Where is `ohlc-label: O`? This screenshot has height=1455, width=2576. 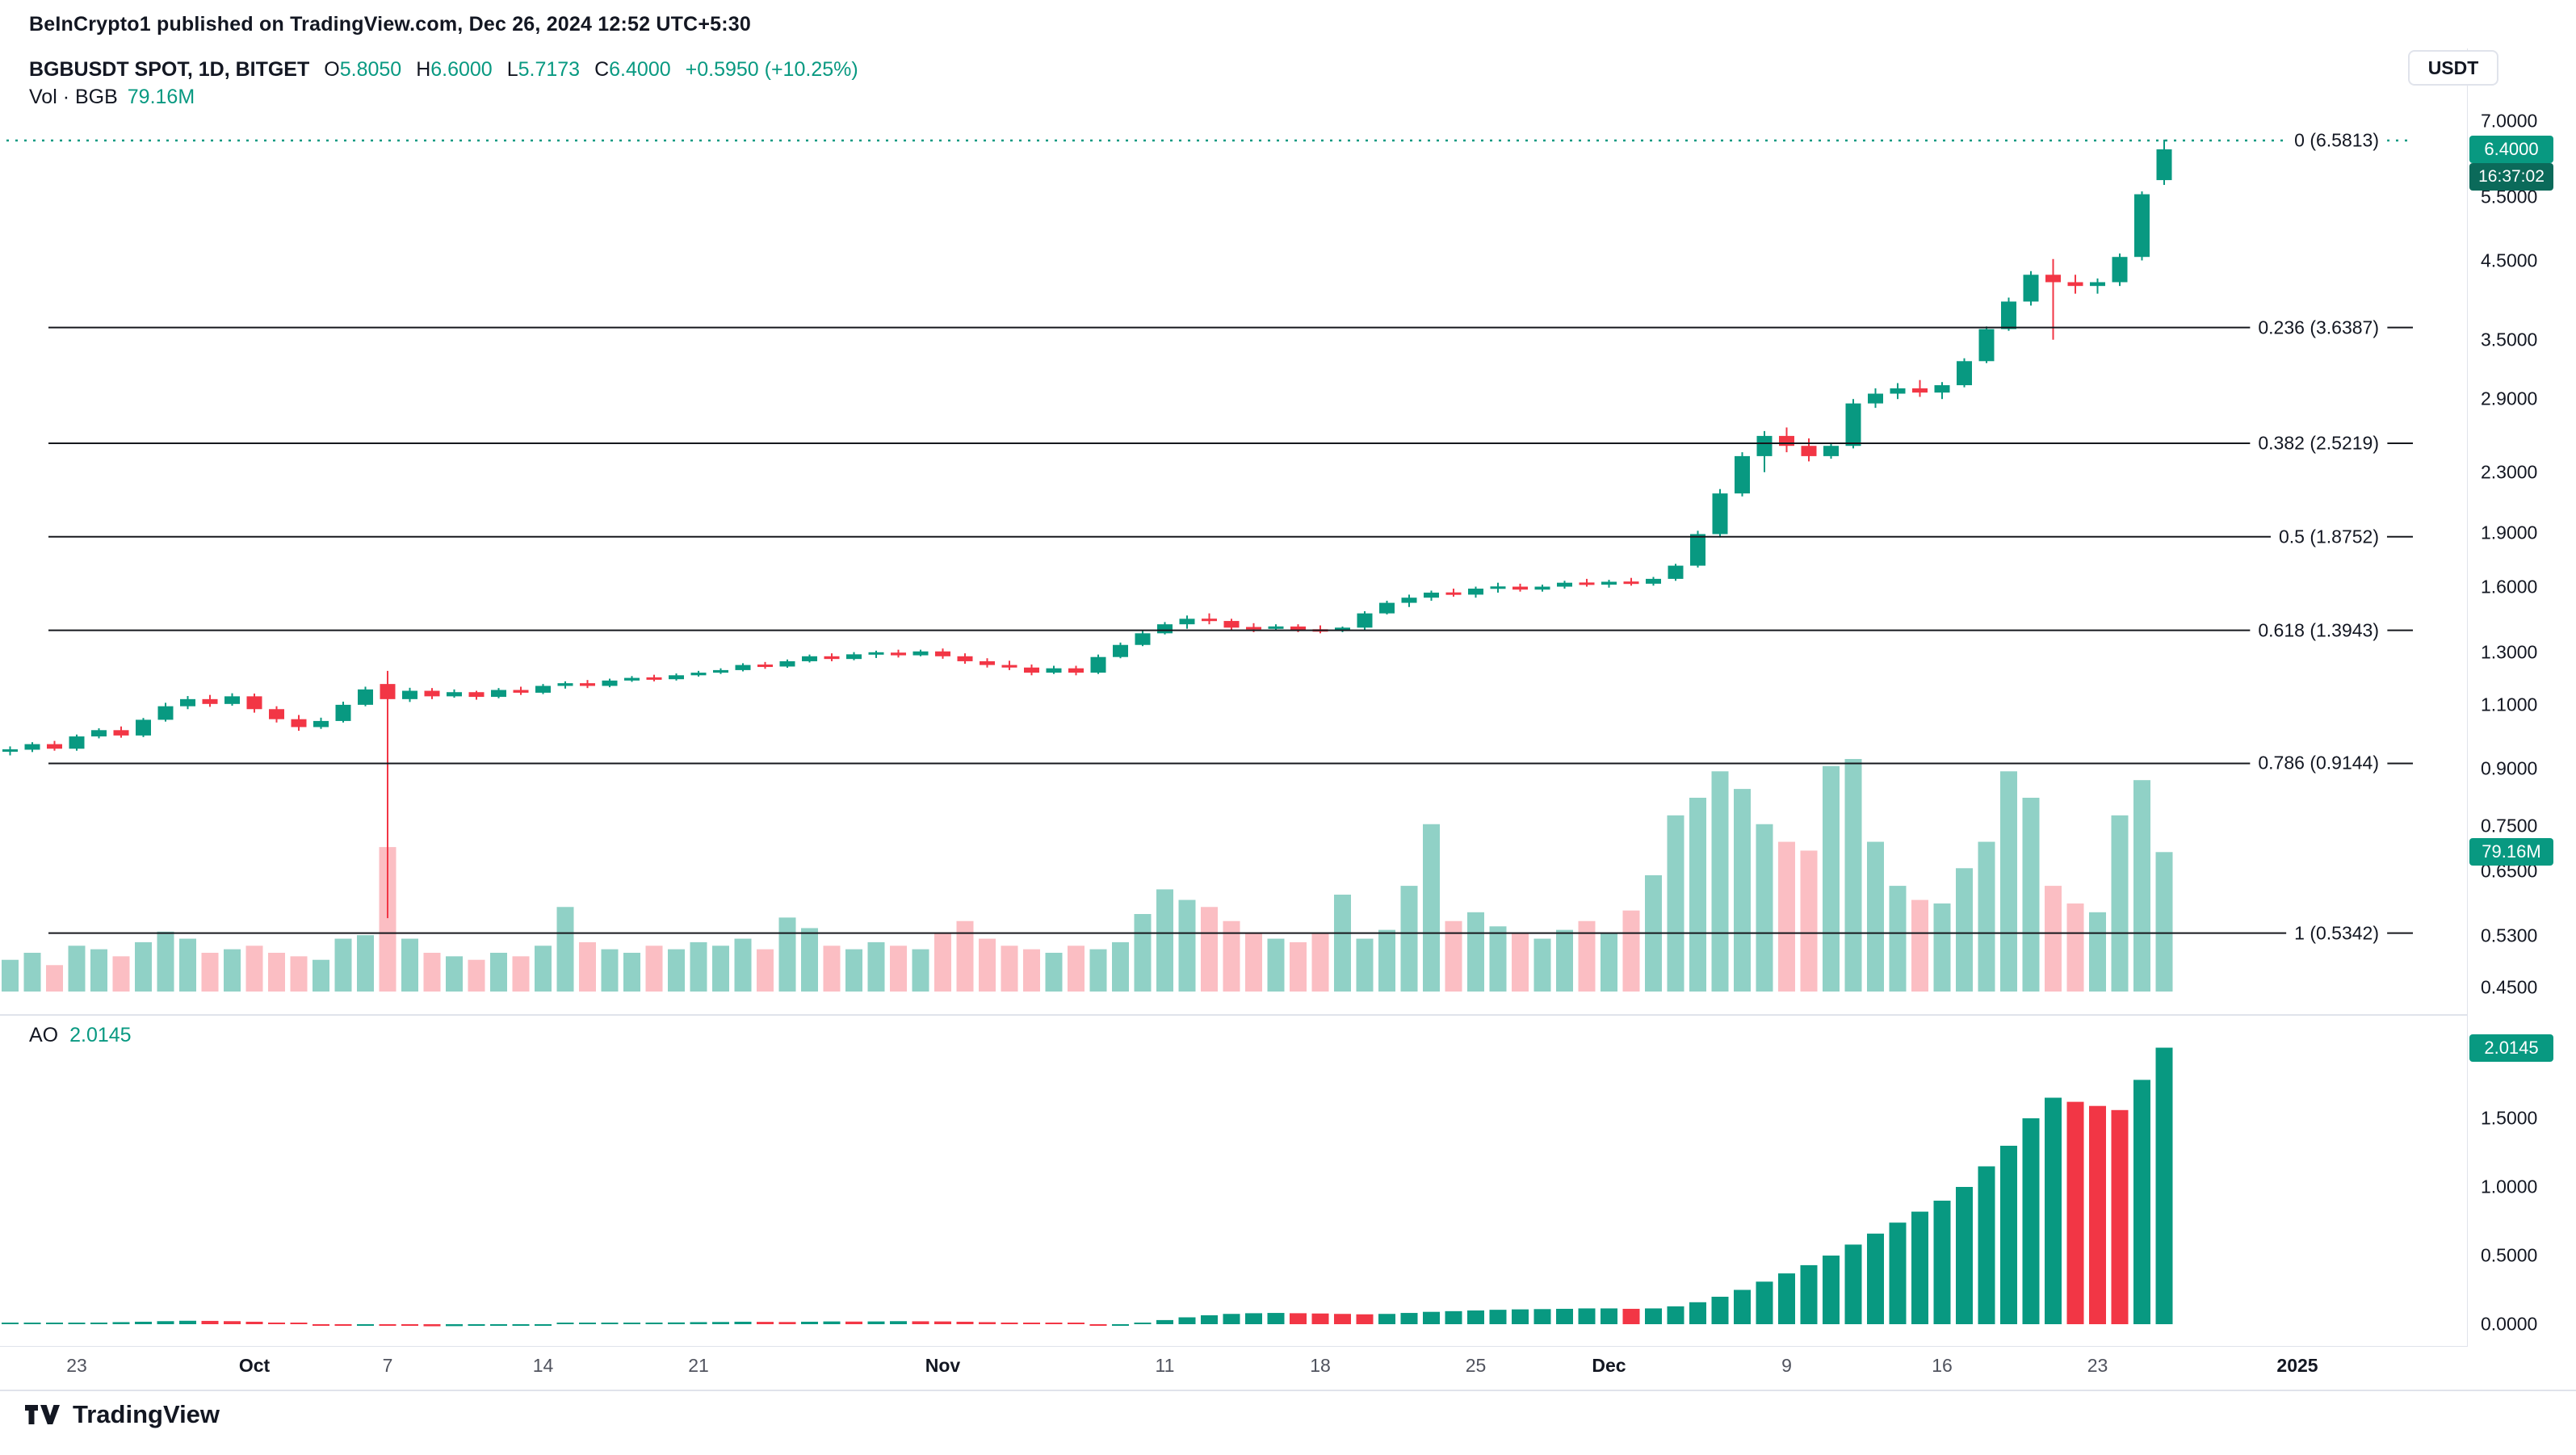 ohlc-label: O is located at coordinates (332, 69).